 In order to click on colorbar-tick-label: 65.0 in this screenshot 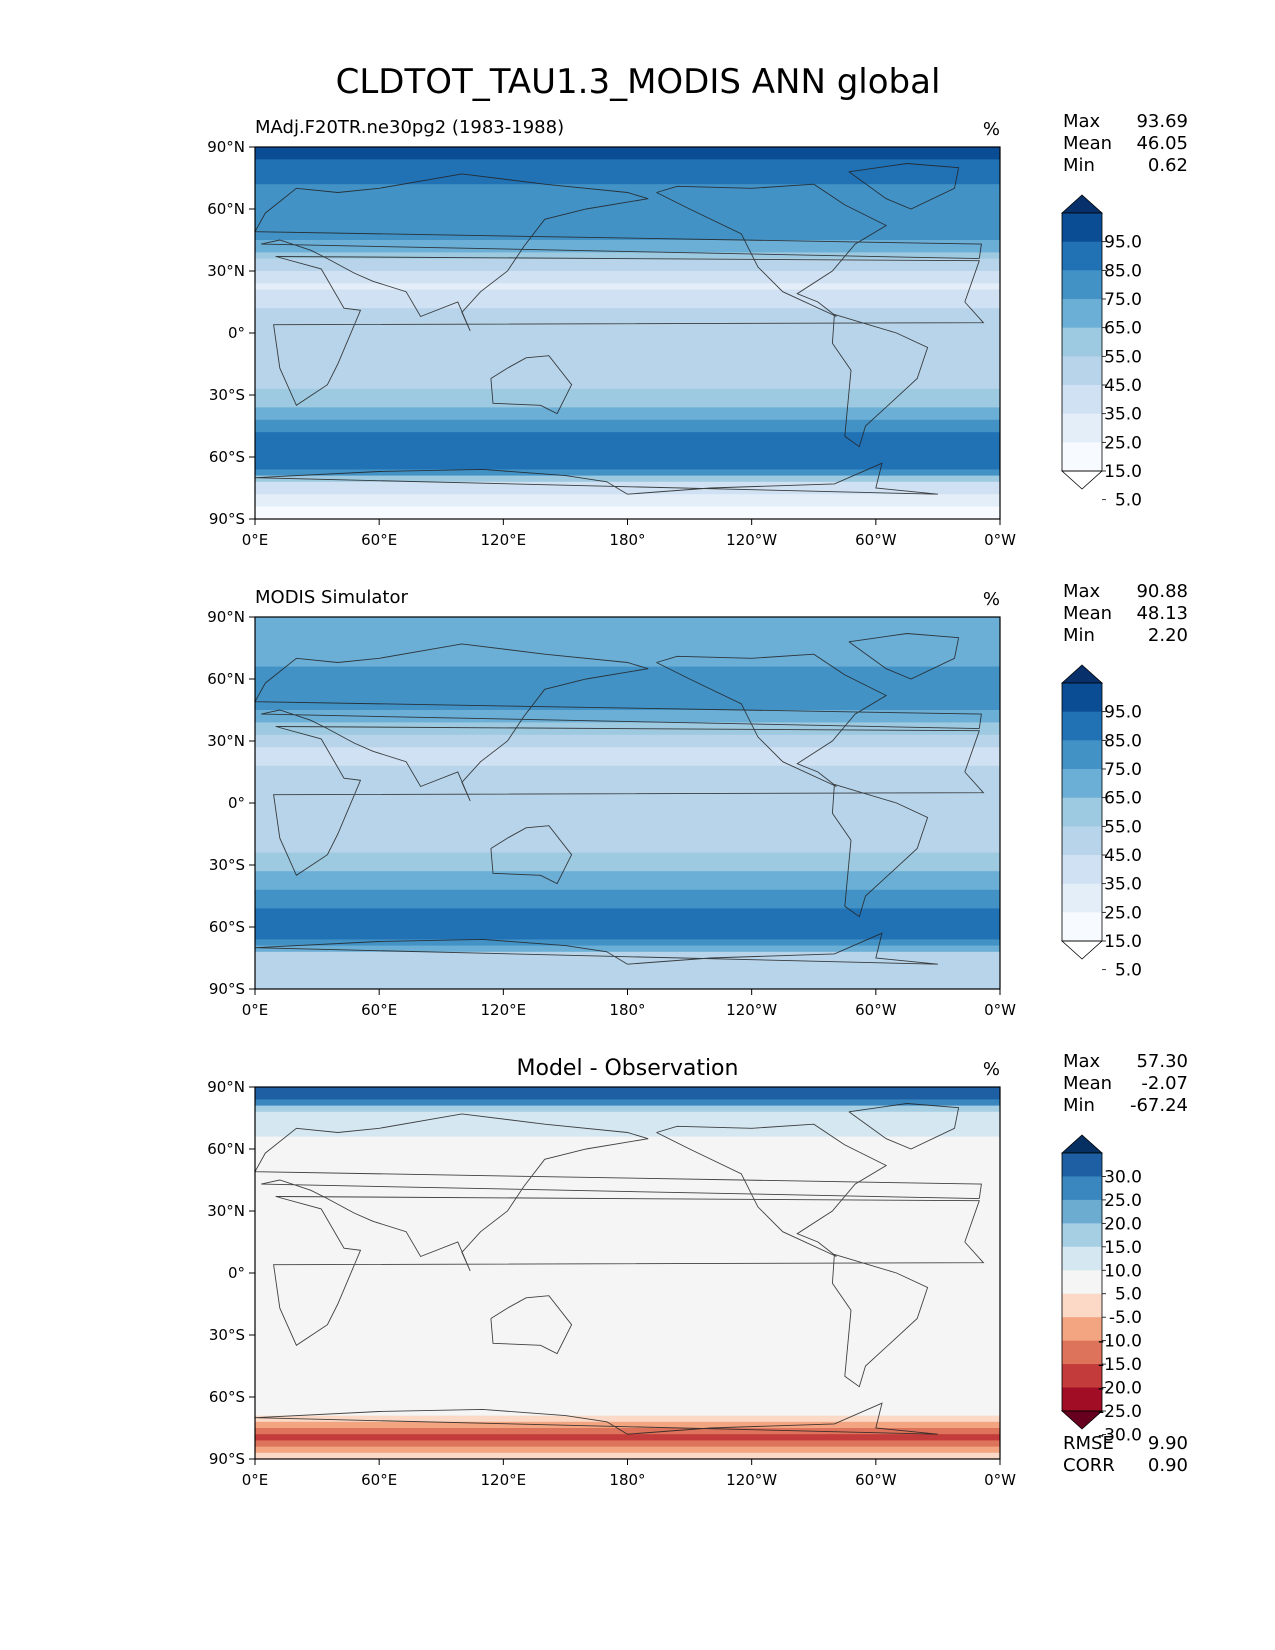, I will do `click(1123, 799)`.